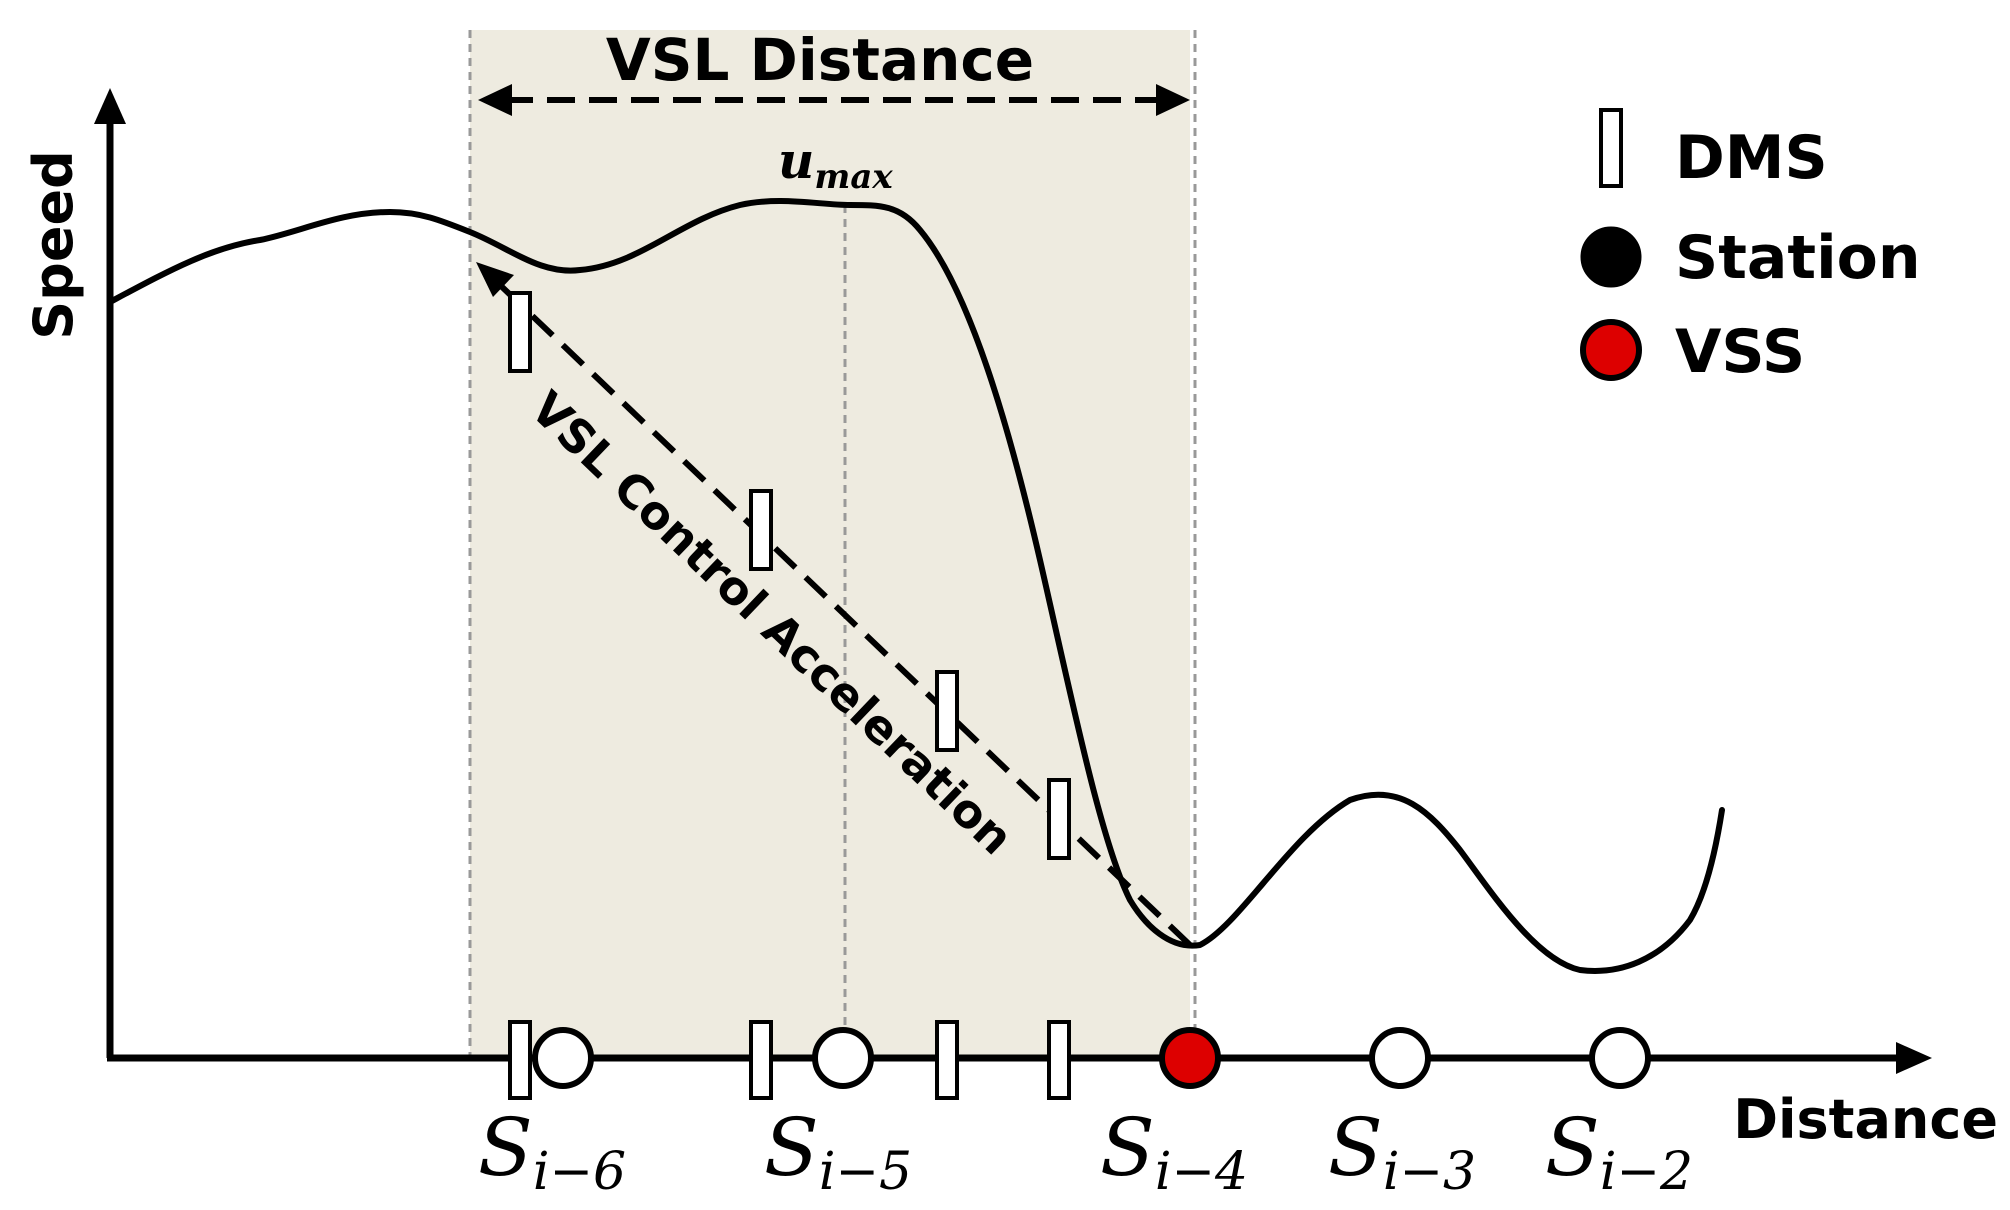 This screenshot has width=2010, height=1210. I want to click on vsl-distance-label: VSL Distance, so click(820, 60).